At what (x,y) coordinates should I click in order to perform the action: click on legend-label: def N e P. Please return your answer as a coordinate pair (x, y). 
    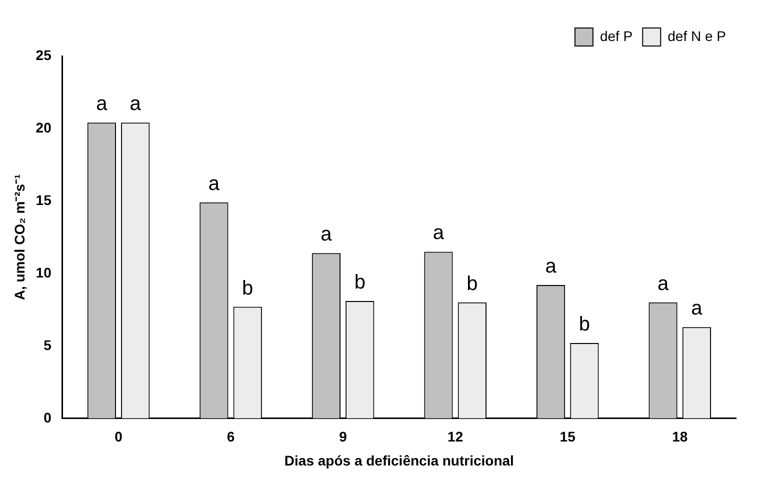
    Looking at the image, I should click on (697, 36).